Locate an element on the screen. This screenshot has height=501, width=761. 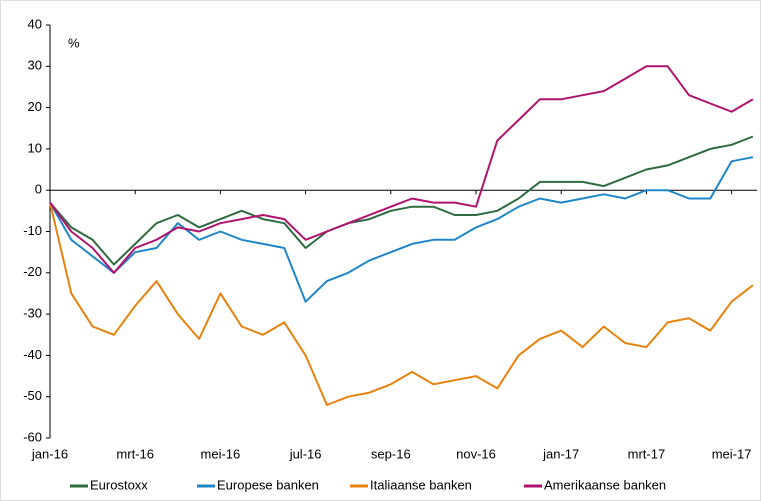
legend-label: Italiaanse banken is located at coordinates (421, 484).